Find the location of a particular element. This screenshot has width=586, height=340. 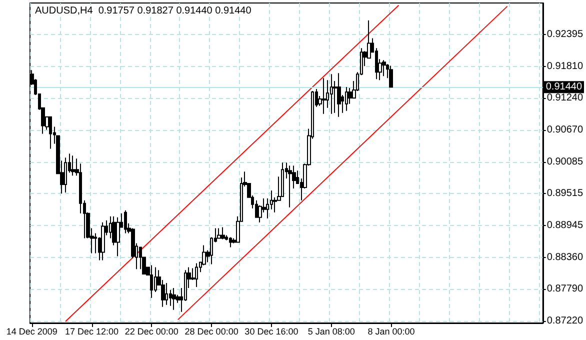

y-tick-label: 0.90085 is located at coordinates (565, 162).